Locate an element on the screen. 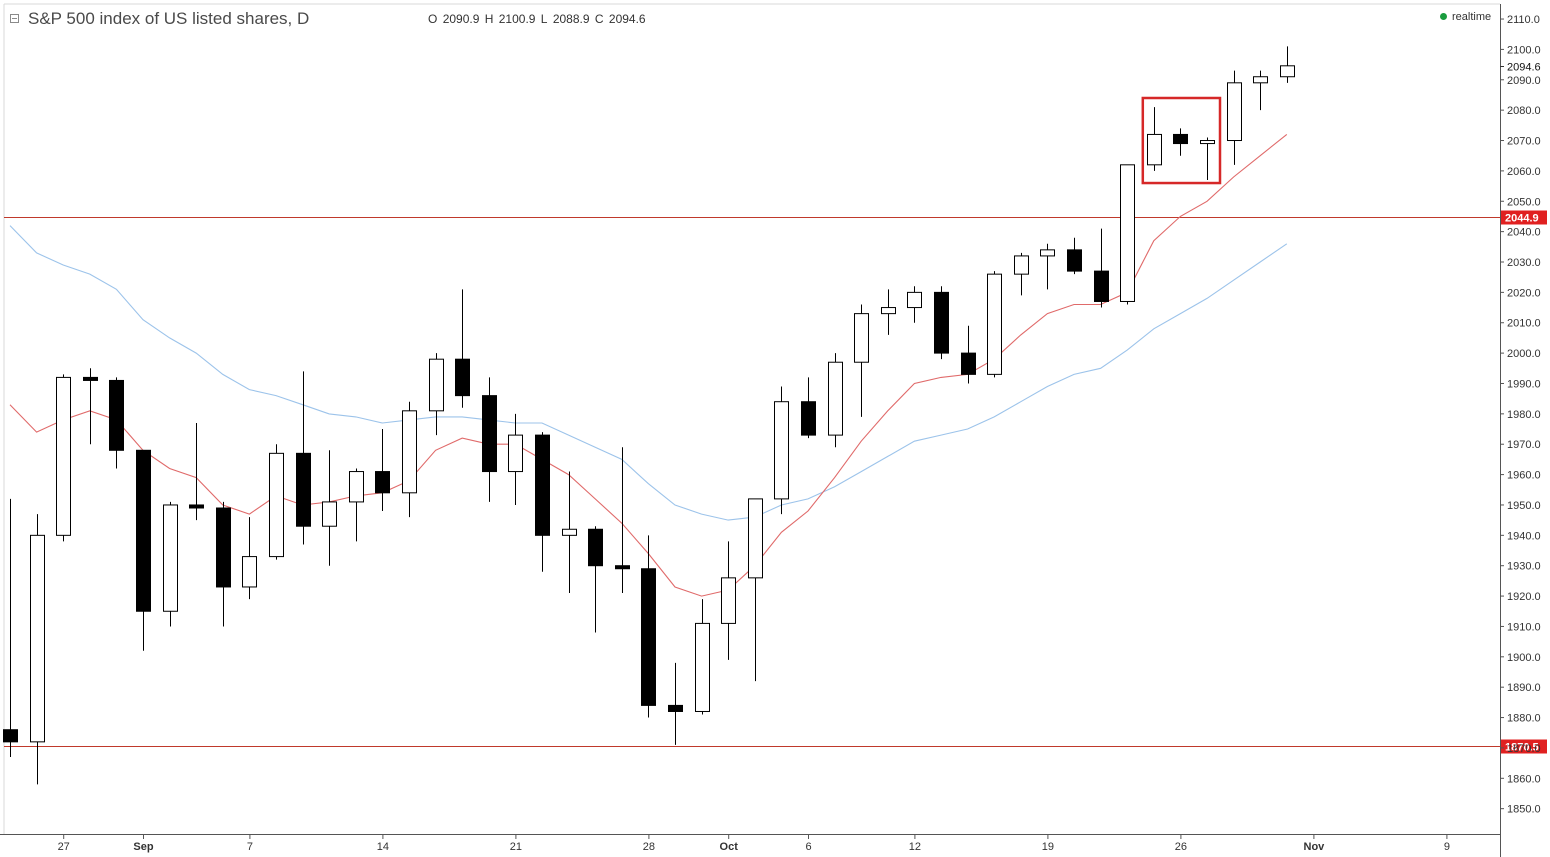 This screenshot has height=857, width=1550. y-tick-label: 1920.0 is located at coordinates (1524, 597).